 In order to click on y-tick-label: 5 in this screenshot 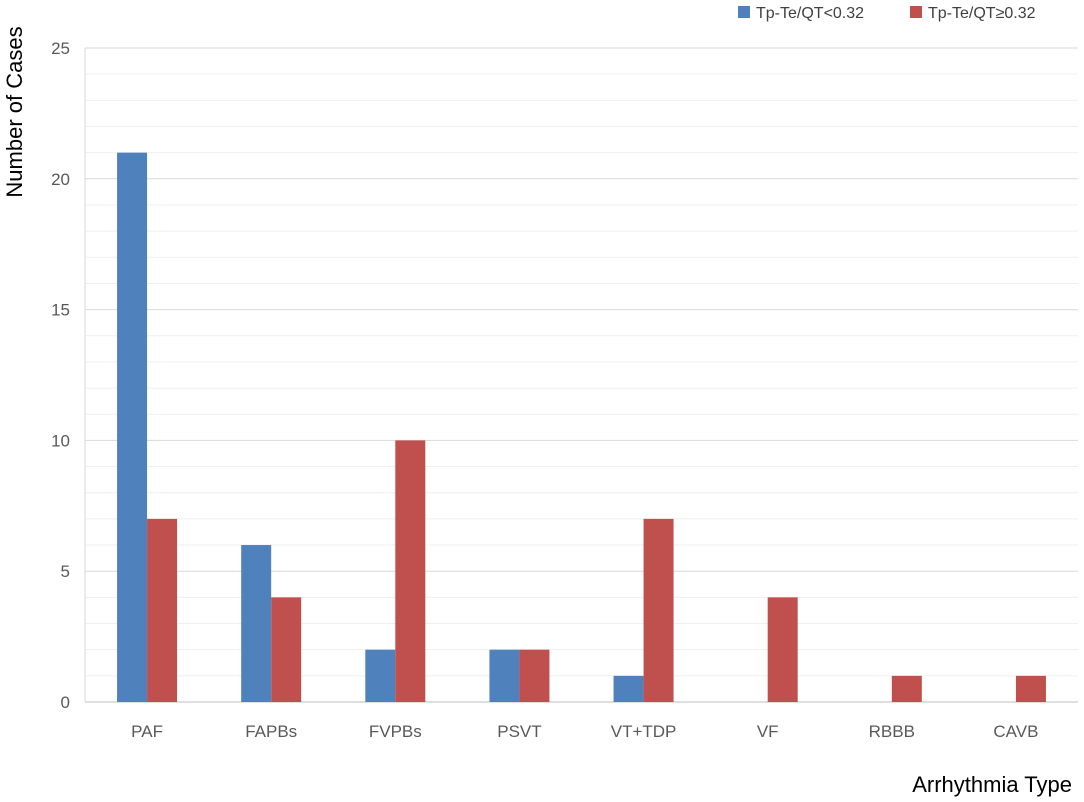, I will do `click(65, 571)`.